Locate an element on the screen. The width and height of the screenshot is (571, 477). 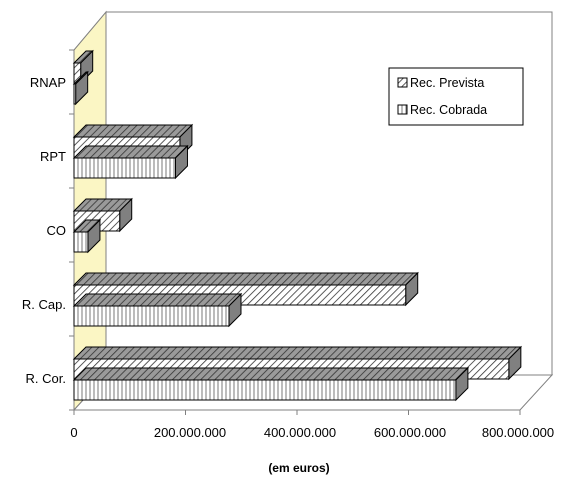
legend-swatch-prevista is located at coordinates (402, 82).